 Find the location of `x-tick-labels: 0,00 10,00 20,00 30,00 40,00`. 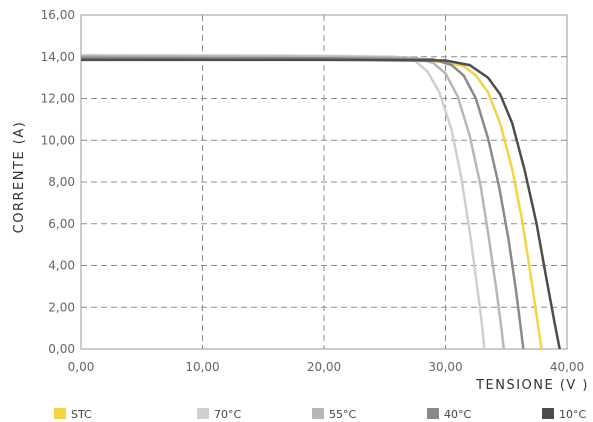

x-tick-labels: 0,00 10,00 20,00 30,00 40,00 is located at coordinates (326, 367).